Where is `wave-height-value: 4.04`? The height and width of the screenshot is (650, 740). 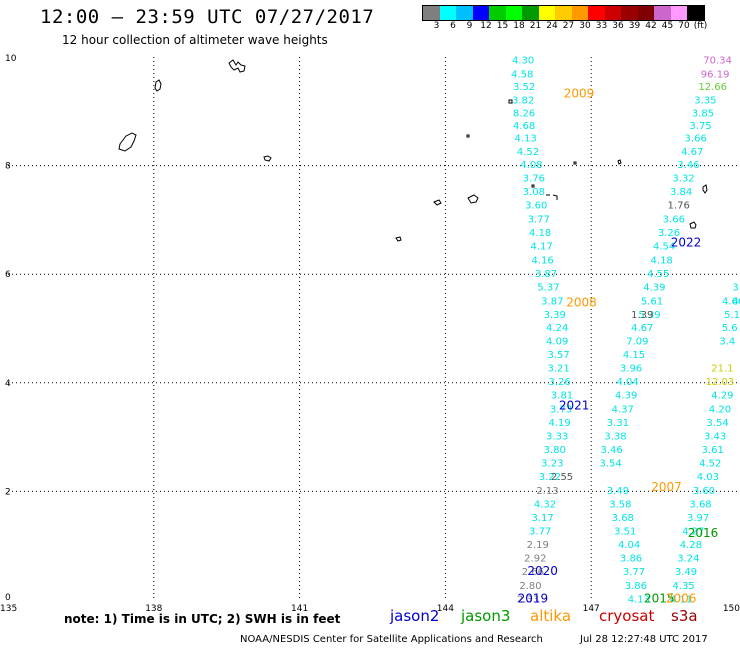 wave-height-value: 4.04 is located at coordinates (629, 545).